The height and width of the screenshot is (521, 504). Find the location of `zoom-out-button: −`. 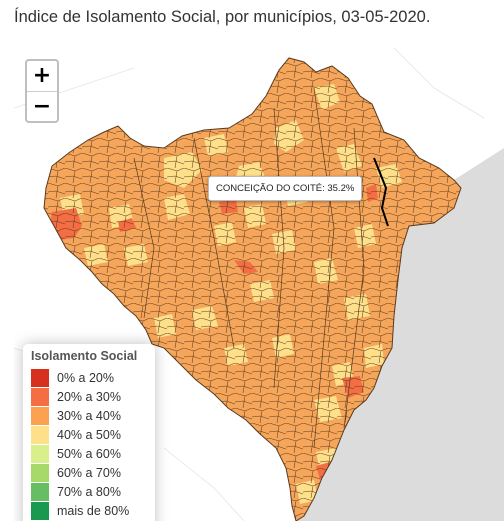

zoom-out-button: − is located at coordinates (42, 106).